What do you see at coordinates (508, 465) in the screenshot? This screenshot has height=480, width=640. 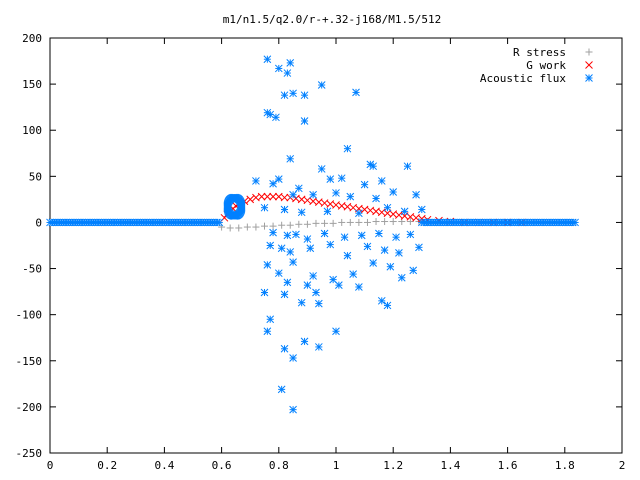 I see `x-tick-label: 1.6` at bounding box center [508, 465].